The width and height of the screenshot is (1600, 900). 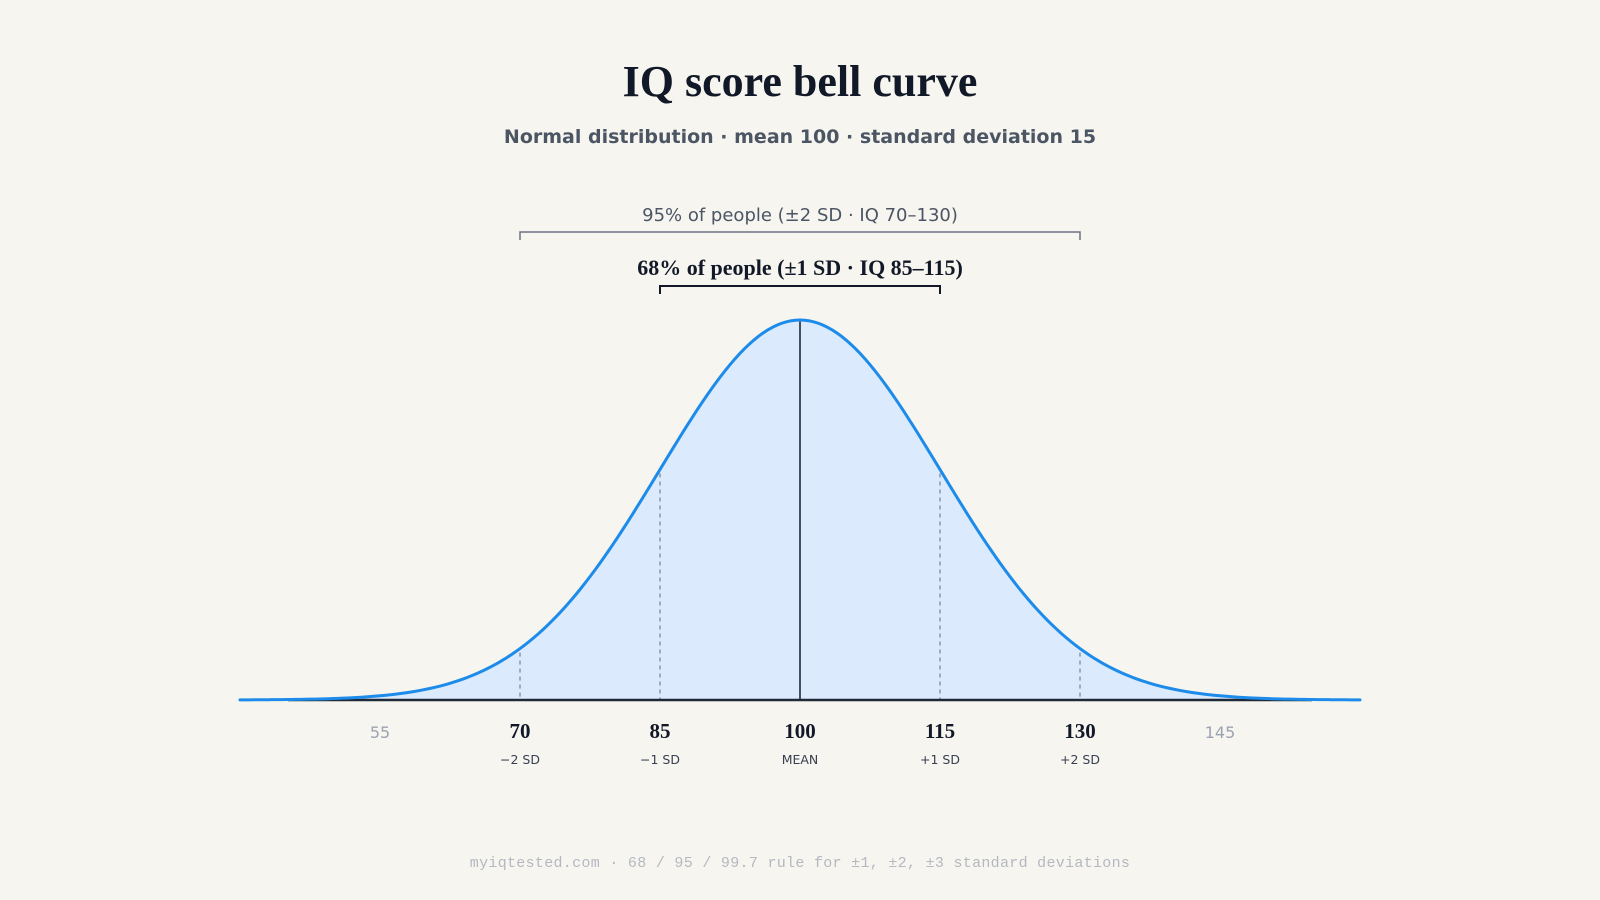 What do you see at coordinates (800, 731) in the screenshot?
I see `tick-label-100: 100` at bounding box center [800, 731].